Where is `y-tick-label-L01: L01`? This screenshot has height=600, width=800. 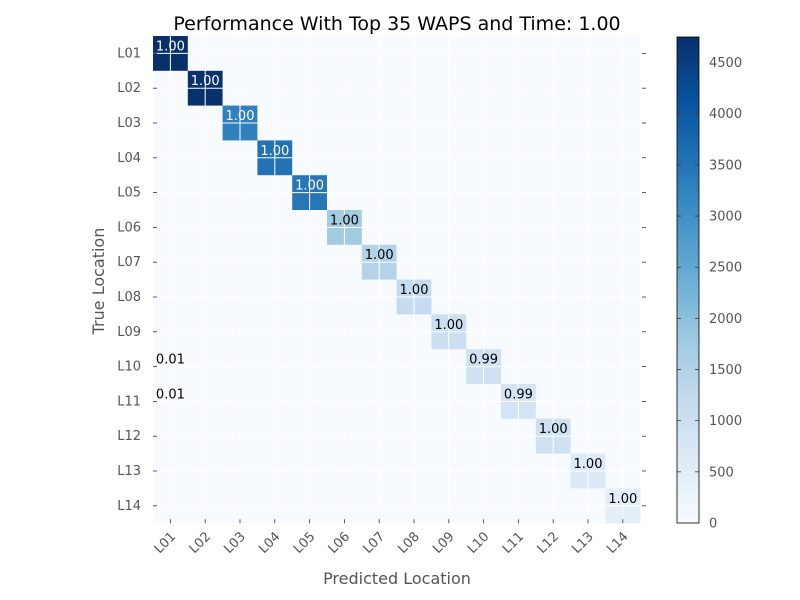 y-tick-label-L01: L01 is located at coordinates (129, 53).